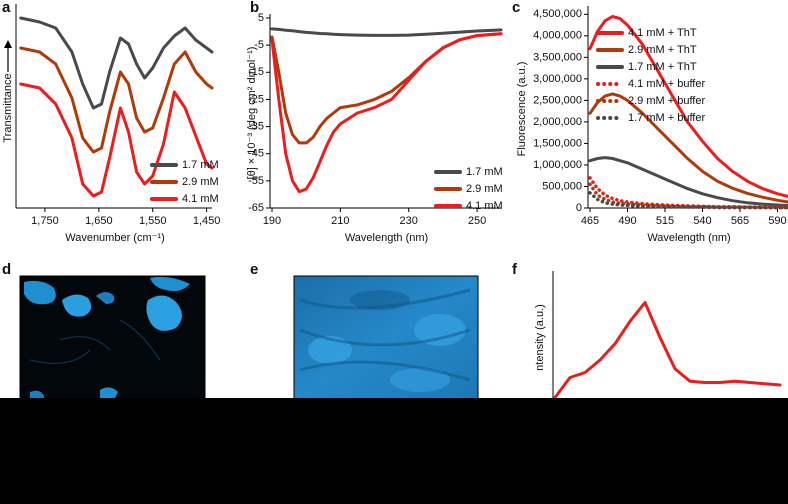  What do you see at coordinates (8, 44) in the screenshot?
I see `arrow-head` at bounding box center [8, 44].